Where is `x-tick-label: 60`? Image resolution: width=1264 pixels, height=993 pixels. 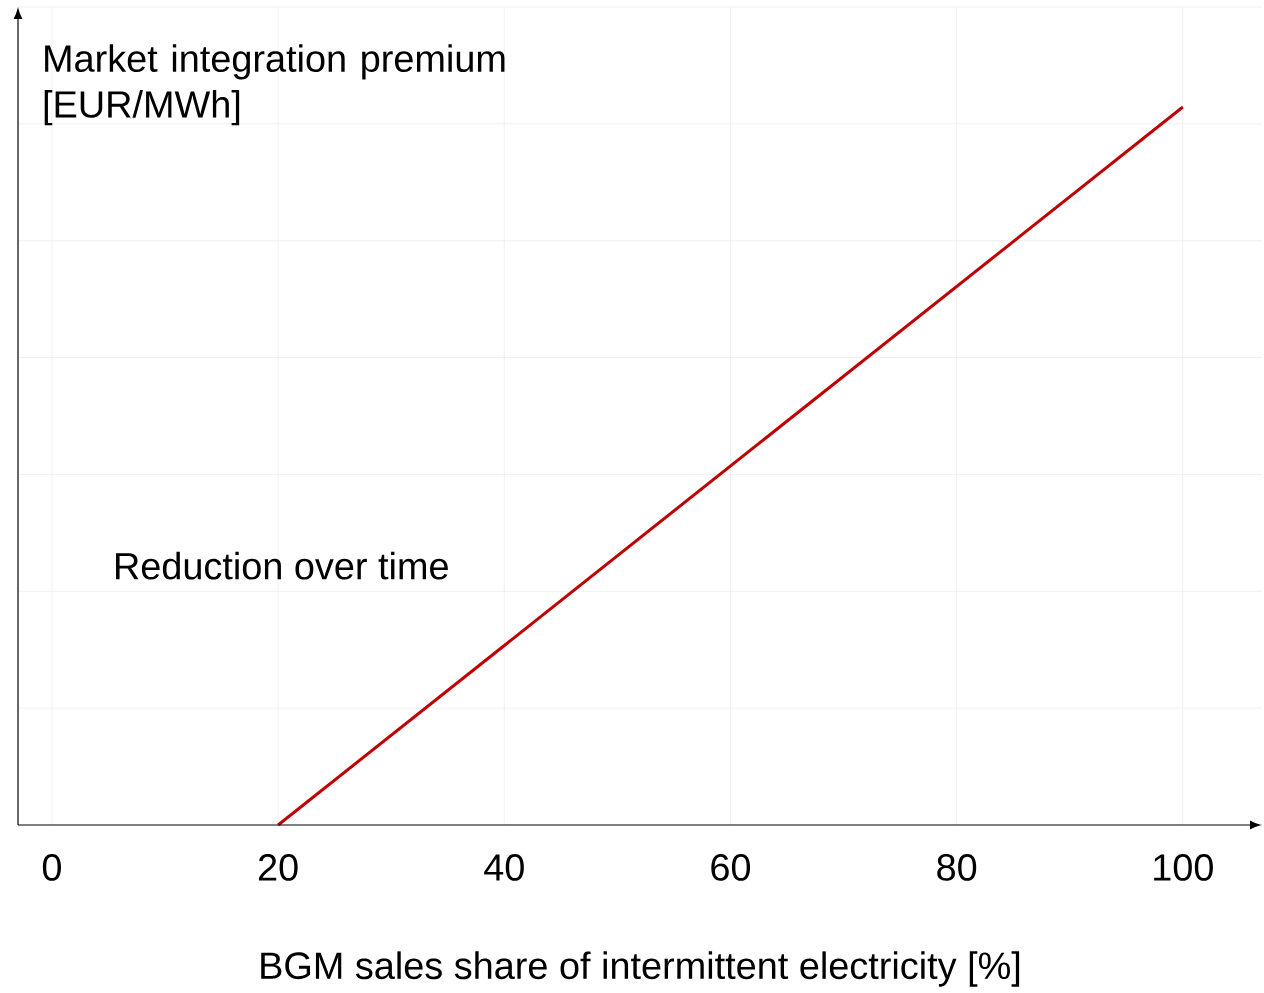
x-tick-label: 60 is located at coordinates (731, 867).